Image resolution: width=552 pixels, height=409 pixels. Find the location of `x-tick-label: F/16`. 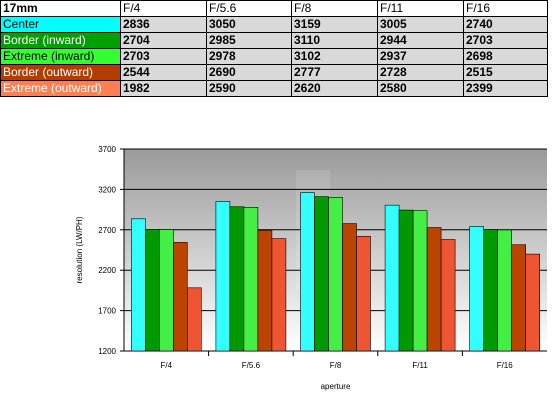

x-tick-label: F/16 is located at coordinates (505, 365).